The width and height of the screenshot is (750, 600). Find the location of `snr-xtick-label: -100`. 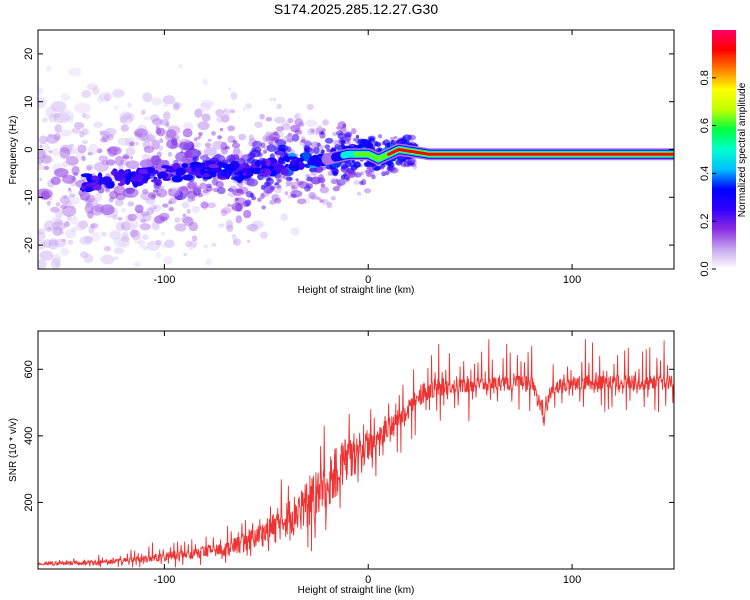

snr-xtick-label: -100 is located at coordinates (164, 580).